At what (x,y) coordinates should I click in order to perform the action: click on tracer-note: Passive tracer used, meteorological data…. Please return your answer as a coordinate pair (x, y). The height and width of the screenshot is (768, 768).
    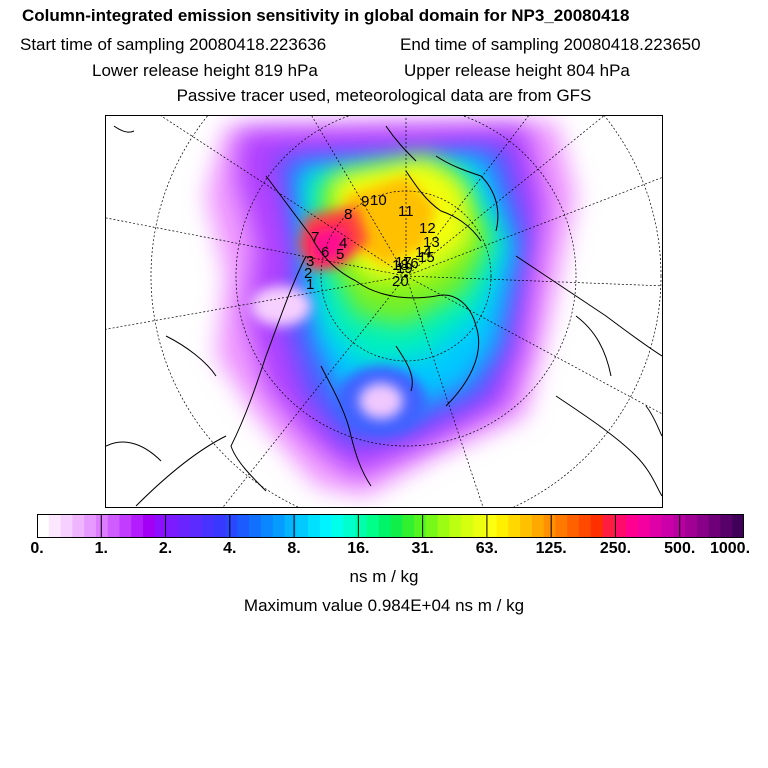
    Looking at the image, I should click on (384, 95).